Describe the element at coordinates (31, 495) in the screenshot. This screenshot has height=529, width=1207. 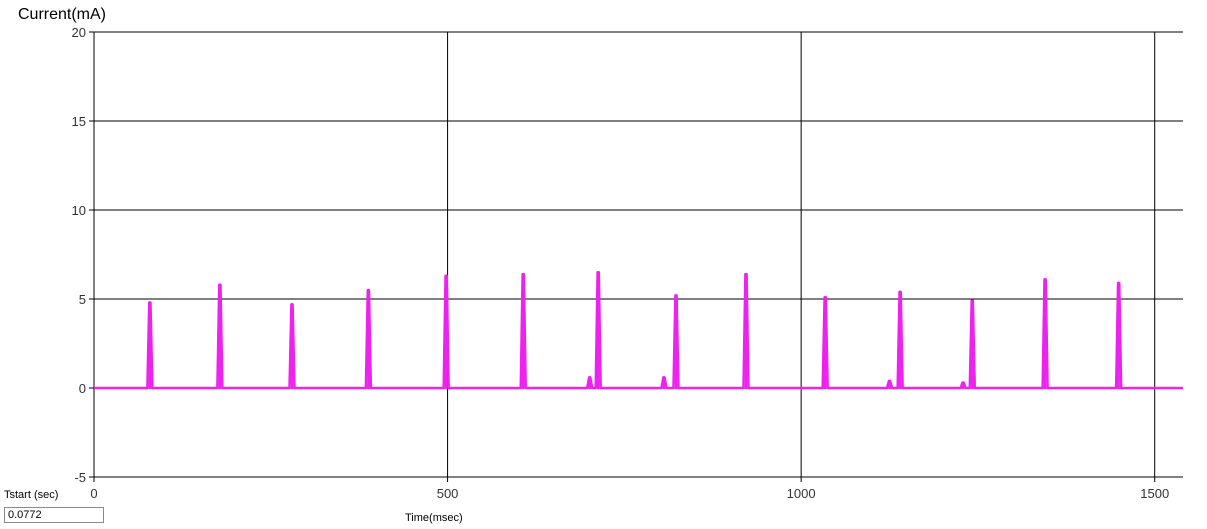
I see `tstart-label: Tstart (sec)` at that location.